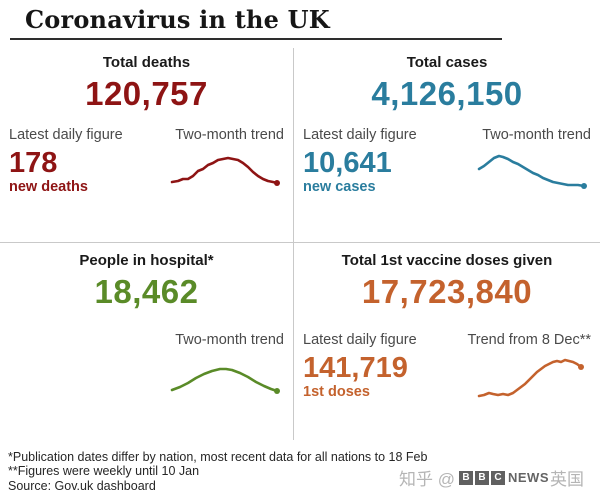  I want to click on latest-cases-block: 10,641 new cases, so click(347, 171).